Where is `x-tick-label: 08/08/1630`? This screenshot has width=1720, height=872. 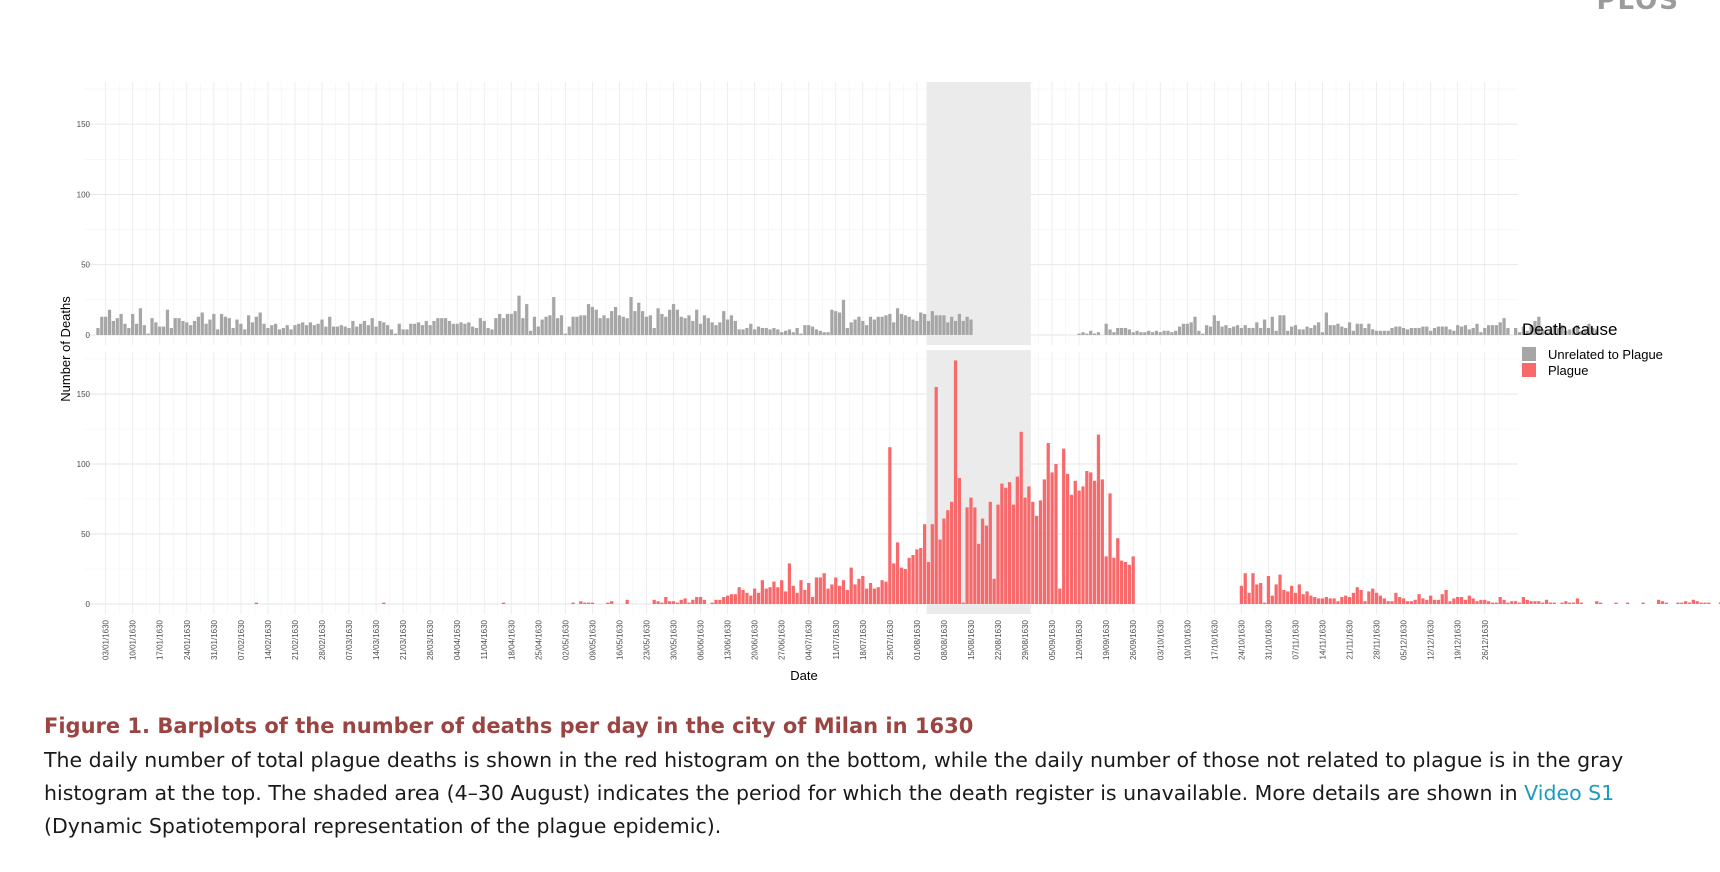
x-tick-label: 08/08/1630 is located at coordinates (944, 639).